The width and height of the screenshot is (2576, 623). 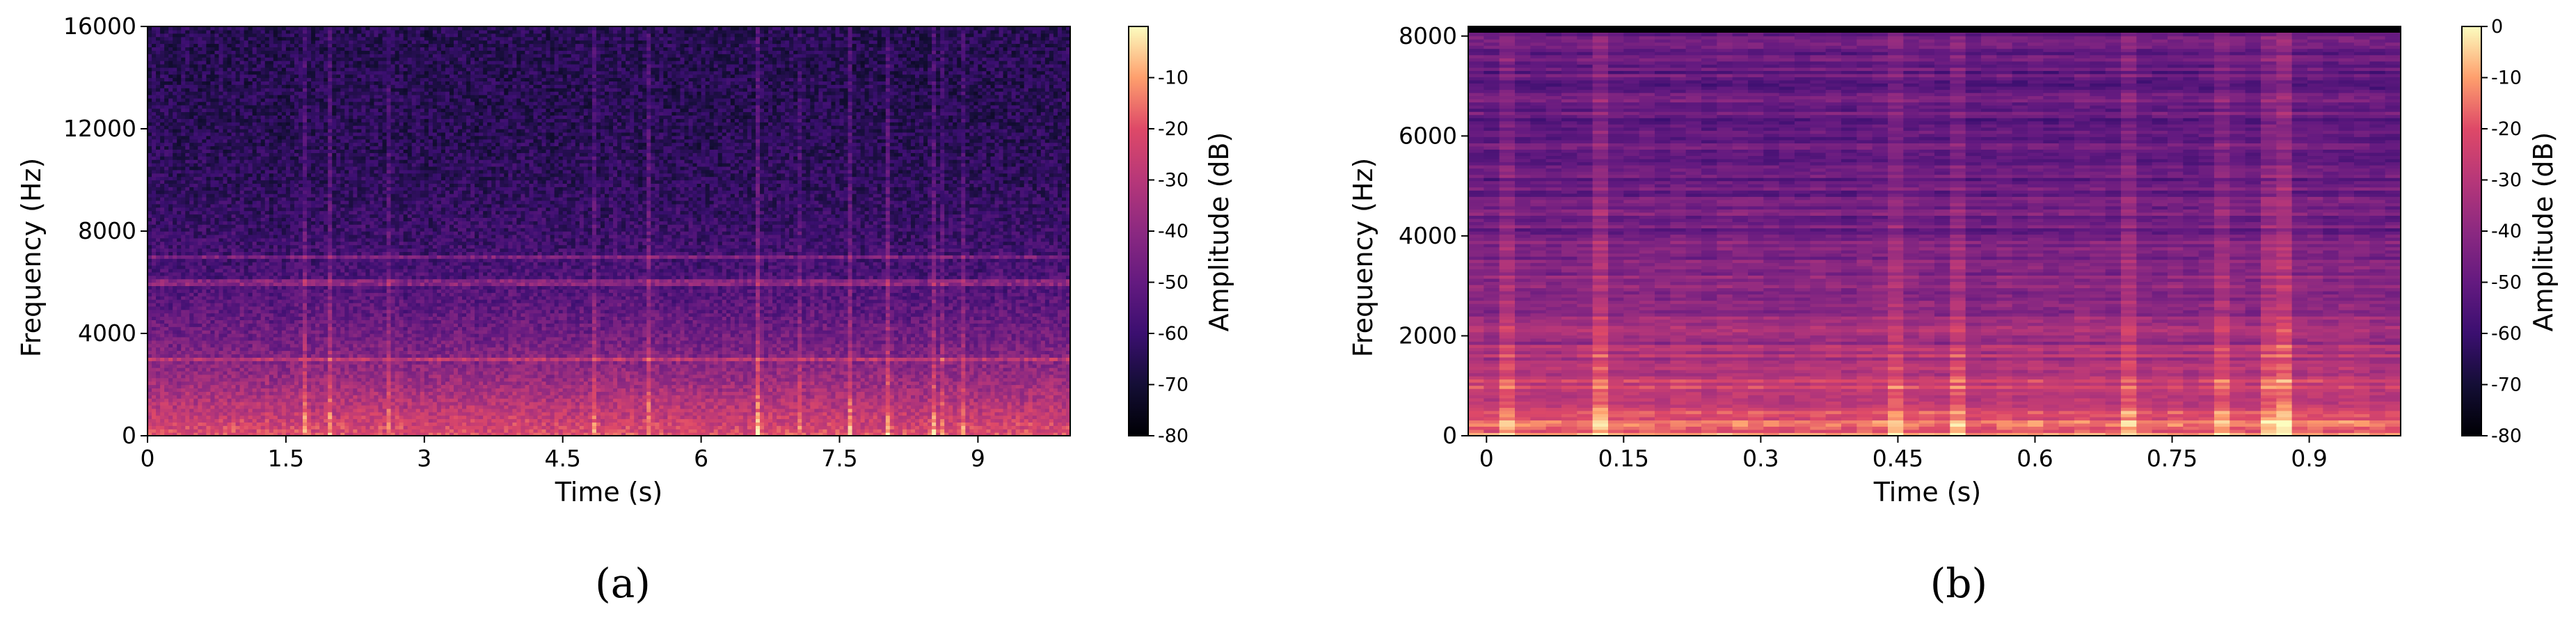 What do you see at coordinates (562, 458) in the screenshot?
I see `x-tick-label: 4.5` at bounding box center [562, 458].